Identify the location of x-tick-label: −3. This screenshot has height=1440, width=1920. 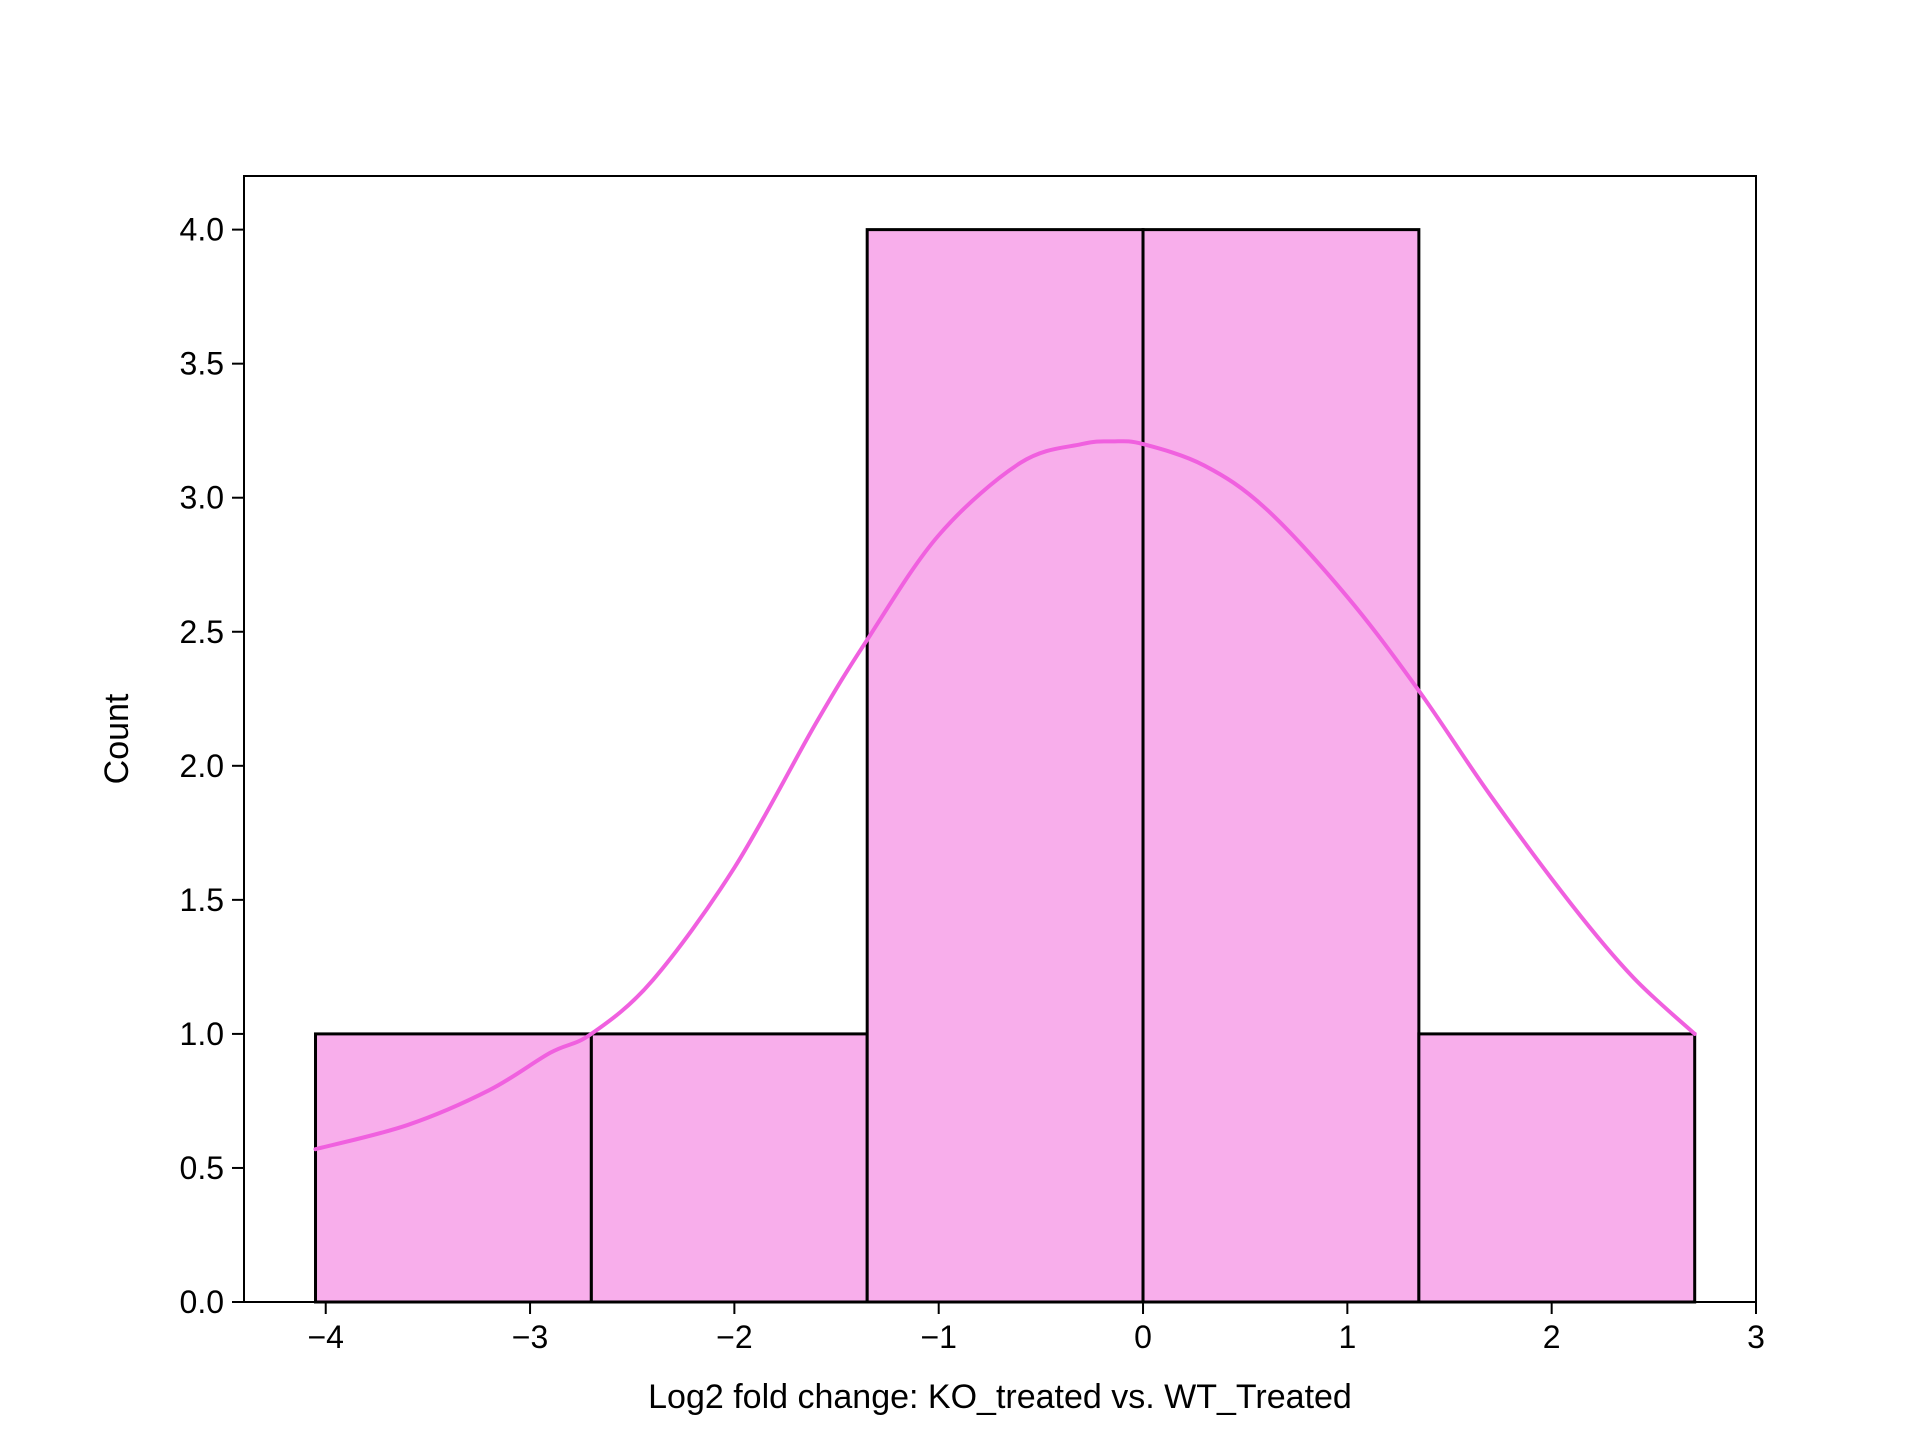
(530, 1337).